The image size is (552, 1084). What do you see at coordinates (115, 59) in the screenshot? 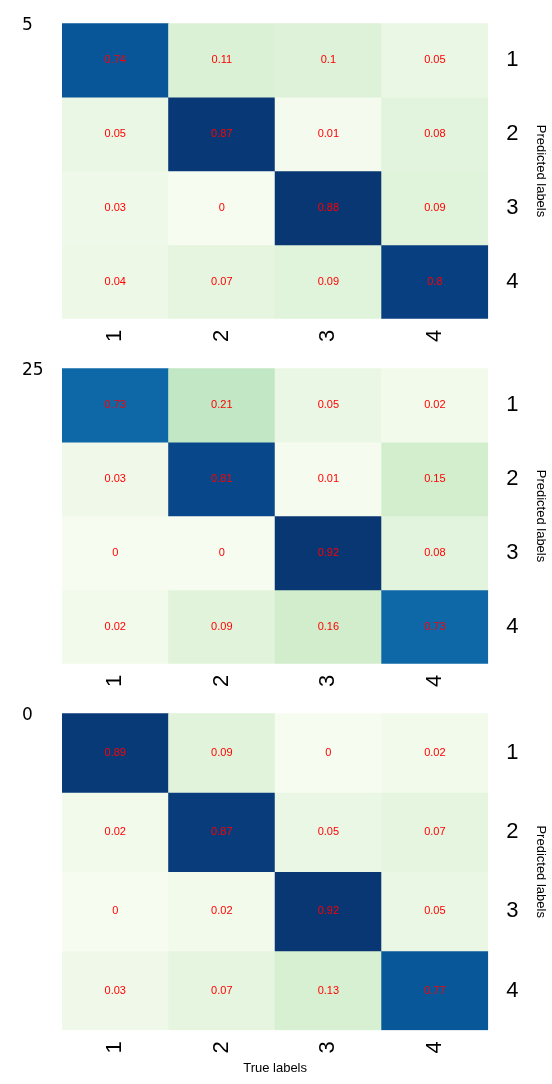
I see `data-label: 0.74` at bounding box center [115, 59].